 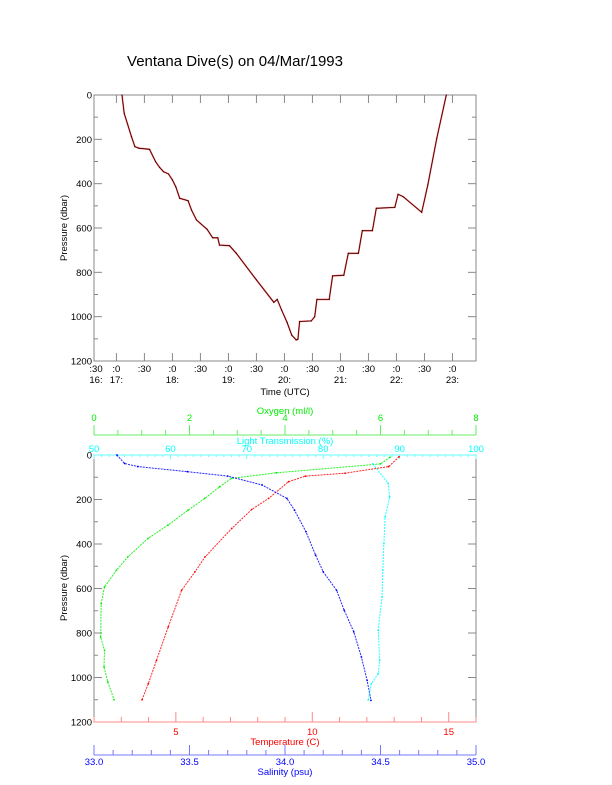 What do you see at coordinates (189, 418) in the screenshot?
I see `oxygen-tick-label: 2` at bounding box center [189, 418].